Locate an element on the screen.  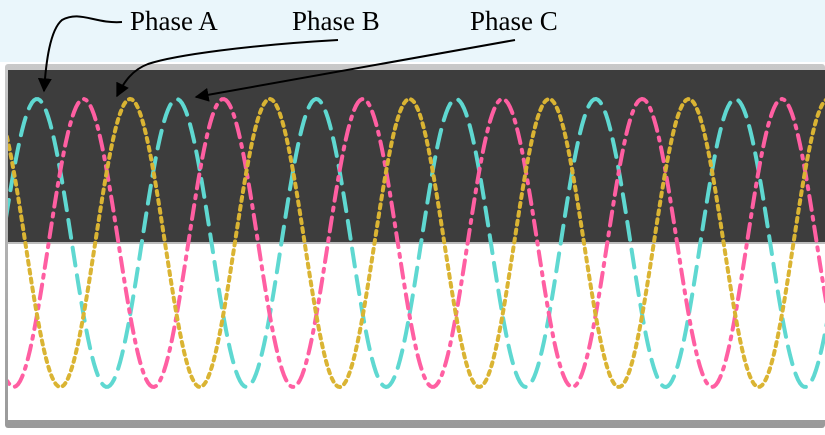
legend-annotations: Phase A Phase B Phase C is located at coordinates (297, 54).